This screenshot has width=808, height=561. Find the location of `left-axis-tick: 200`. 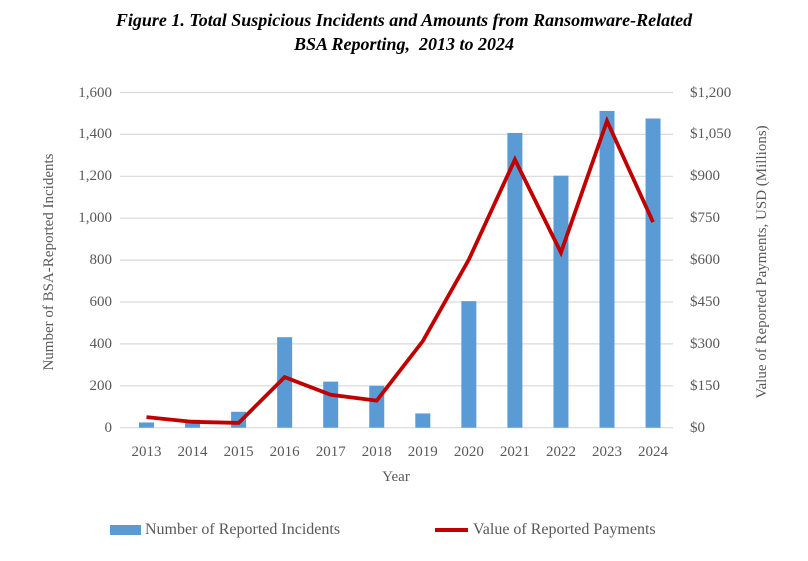

left-axis-tick: 200 is located at coordinates (101, 385).